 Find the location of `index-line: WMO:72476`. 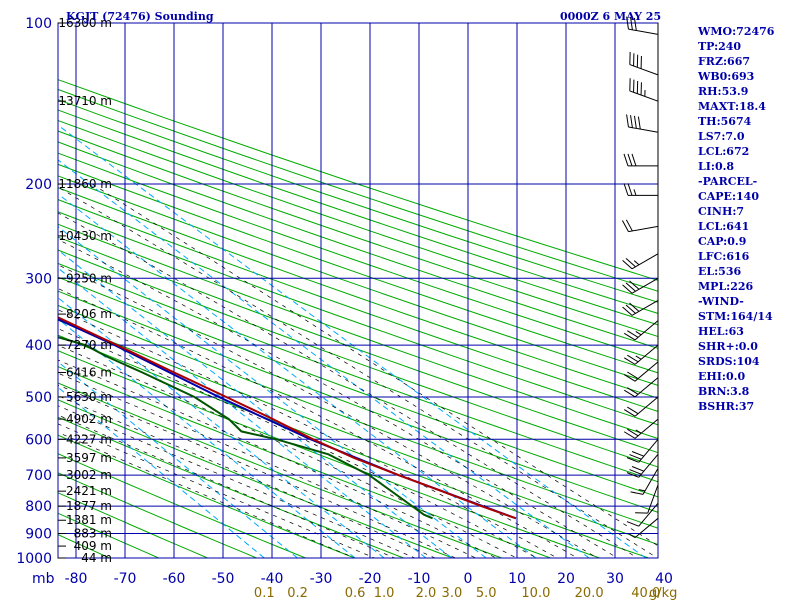

index-line: WMO:72476 is located at coordinates (736, 31).